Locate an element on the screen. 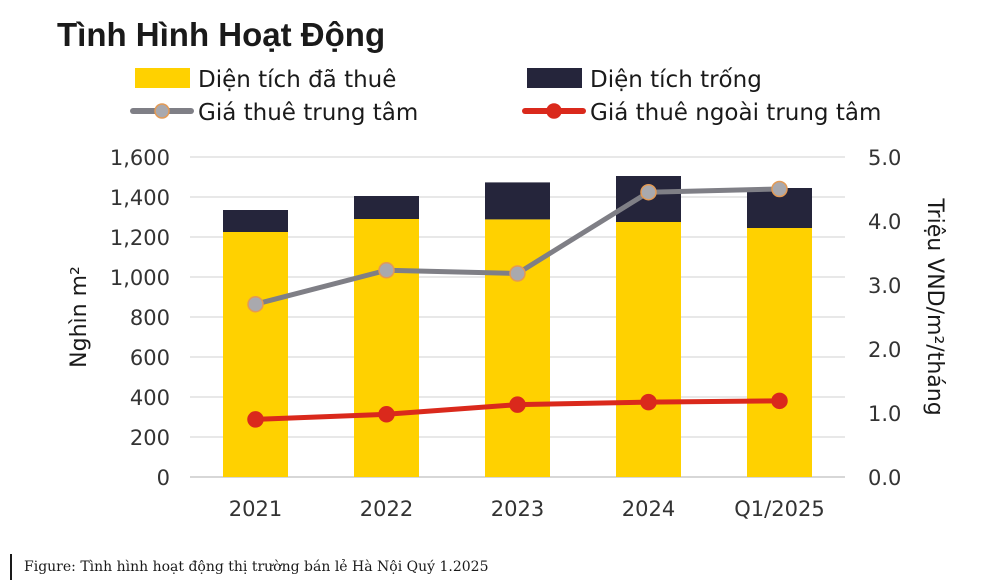 Image resolution: width=1000 pixels, height=588 pixels. y2-tick-label: 4.0 is located at coordinates (884, 222).